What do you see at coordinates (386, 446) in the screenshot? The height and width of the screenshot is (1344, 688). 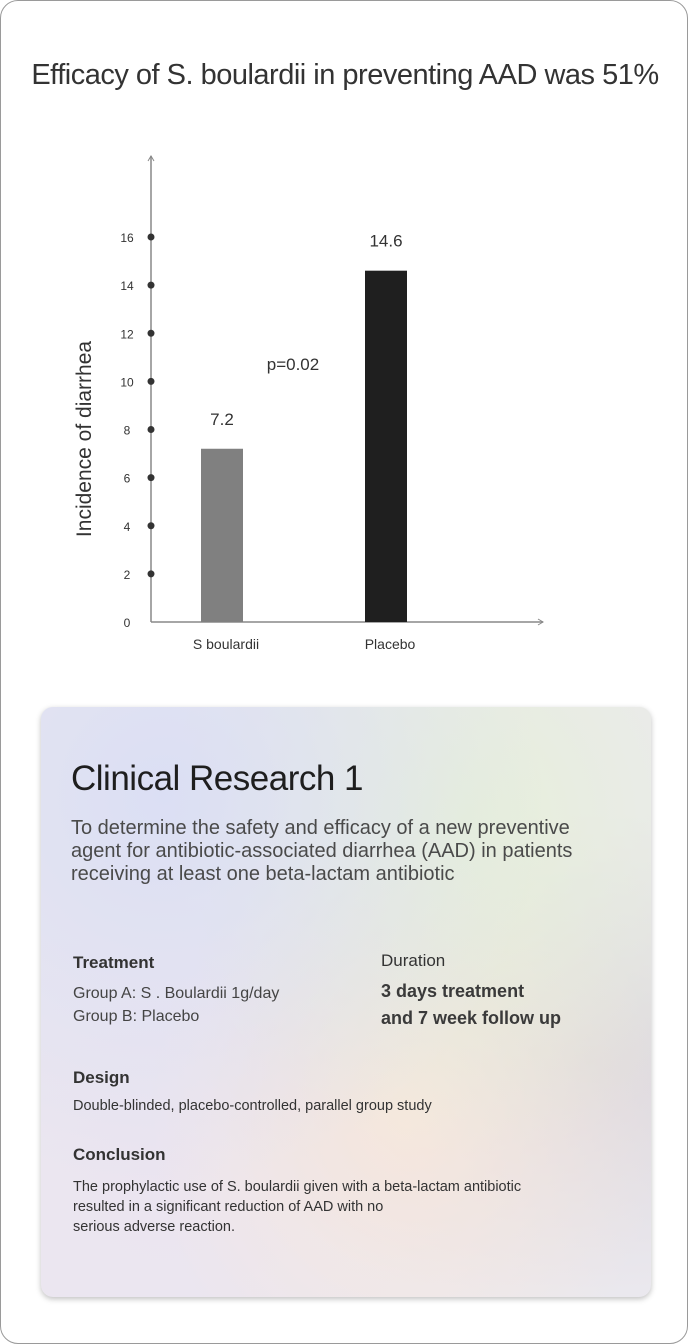 I see `bar-placebo` at bounding box center [386, 446].